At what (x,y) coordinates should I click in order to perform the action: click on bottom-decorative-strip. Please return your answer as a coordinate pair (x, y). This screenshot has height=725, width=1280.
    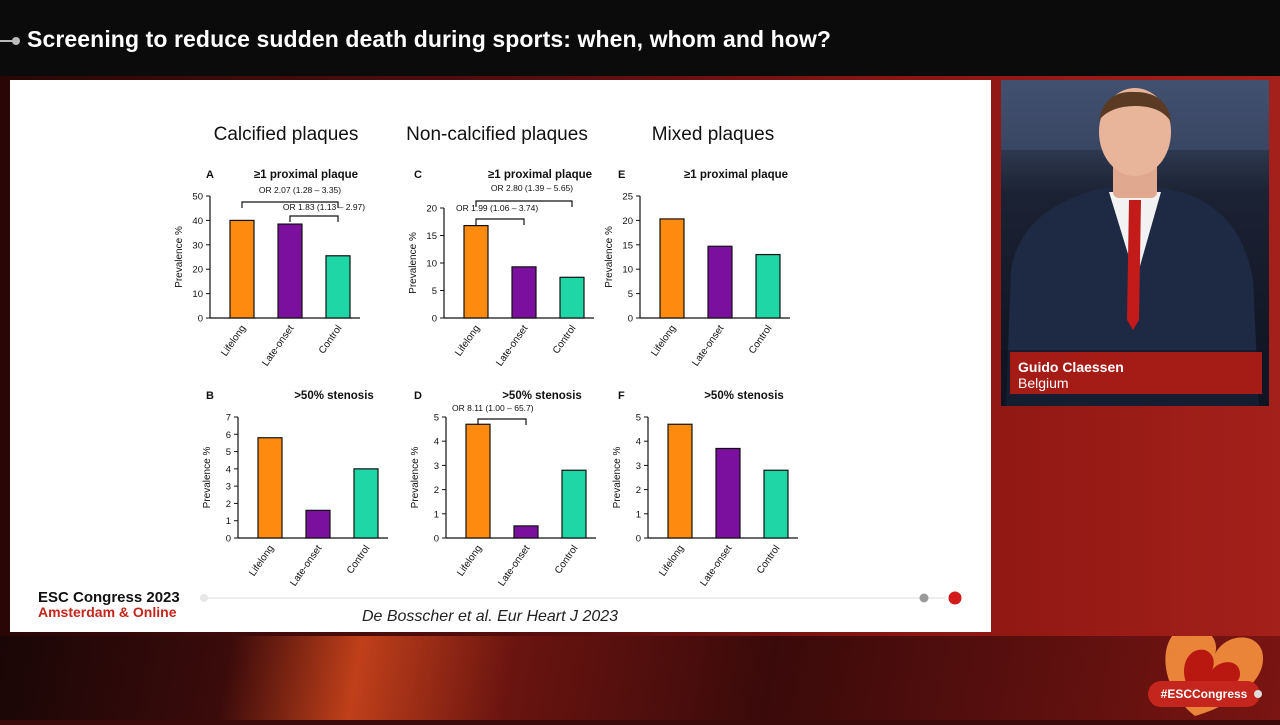
    Looking at the image, I should click on (640, 673).